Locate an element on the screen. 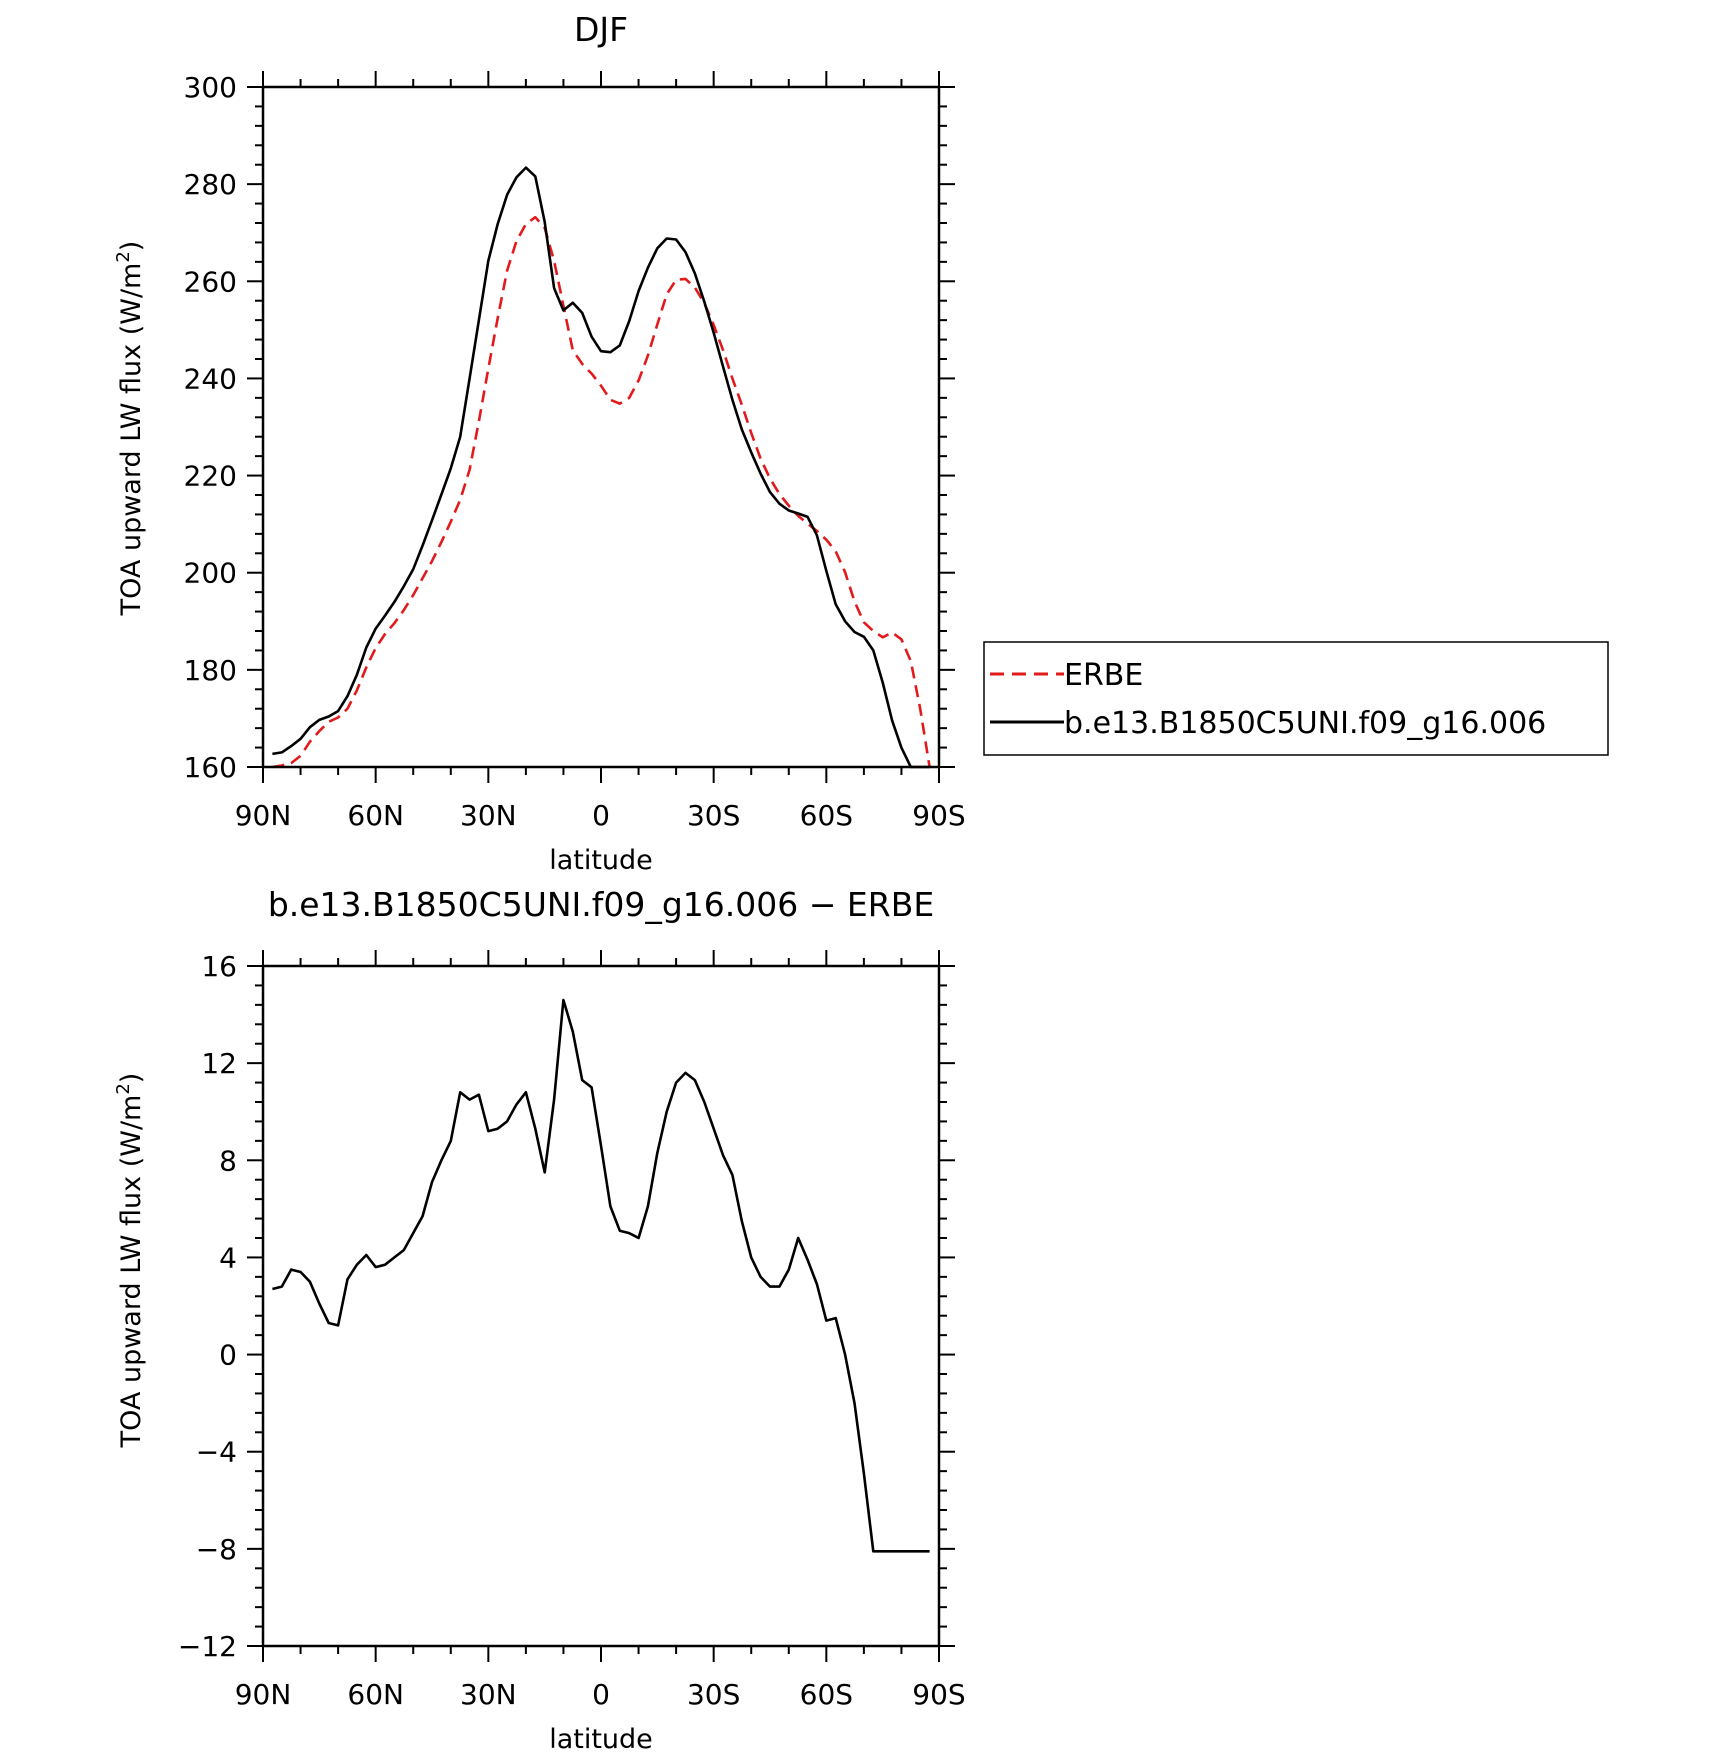 The width and height of the screenshot is (1710, 1756). legend-label-erbe: ERBE is located at coordinates (1103, 675).